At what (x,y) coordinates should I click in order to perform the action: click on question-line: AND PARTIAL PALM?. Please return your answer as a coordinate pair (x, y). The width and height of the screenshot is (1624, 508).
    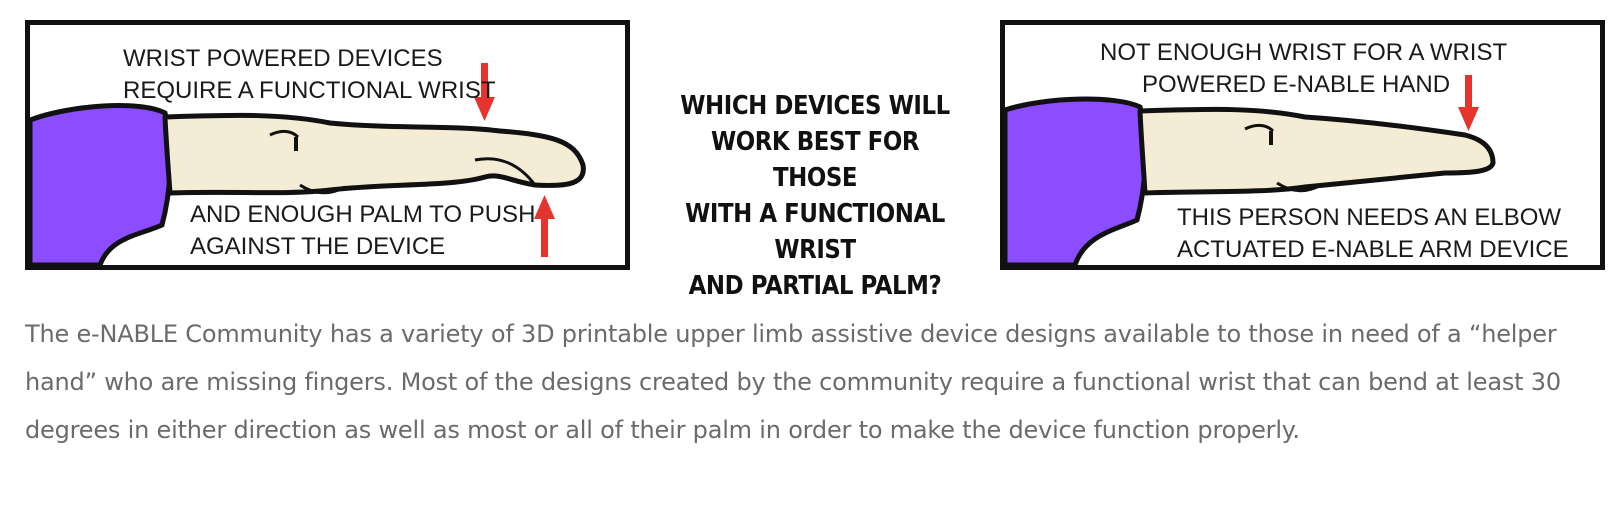
    Looking at the image, I should click on (815, 286).